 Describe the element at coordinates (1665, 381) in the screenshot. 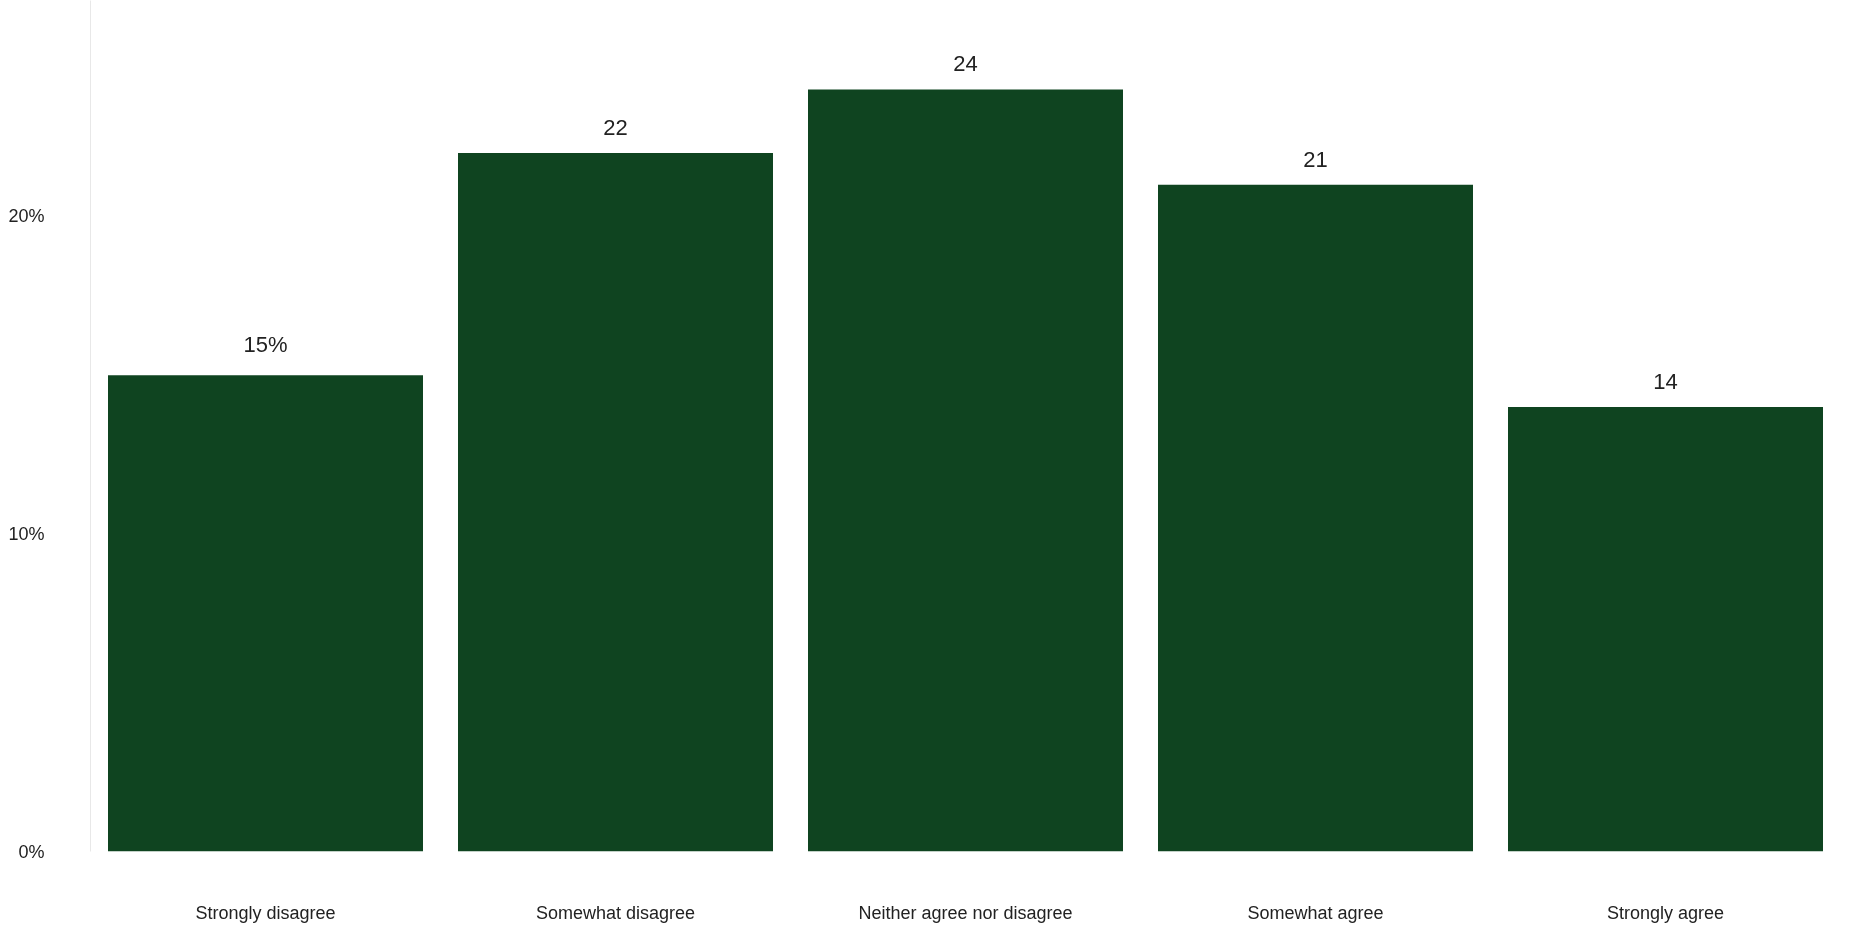

I see `data-label: 14` at that location.